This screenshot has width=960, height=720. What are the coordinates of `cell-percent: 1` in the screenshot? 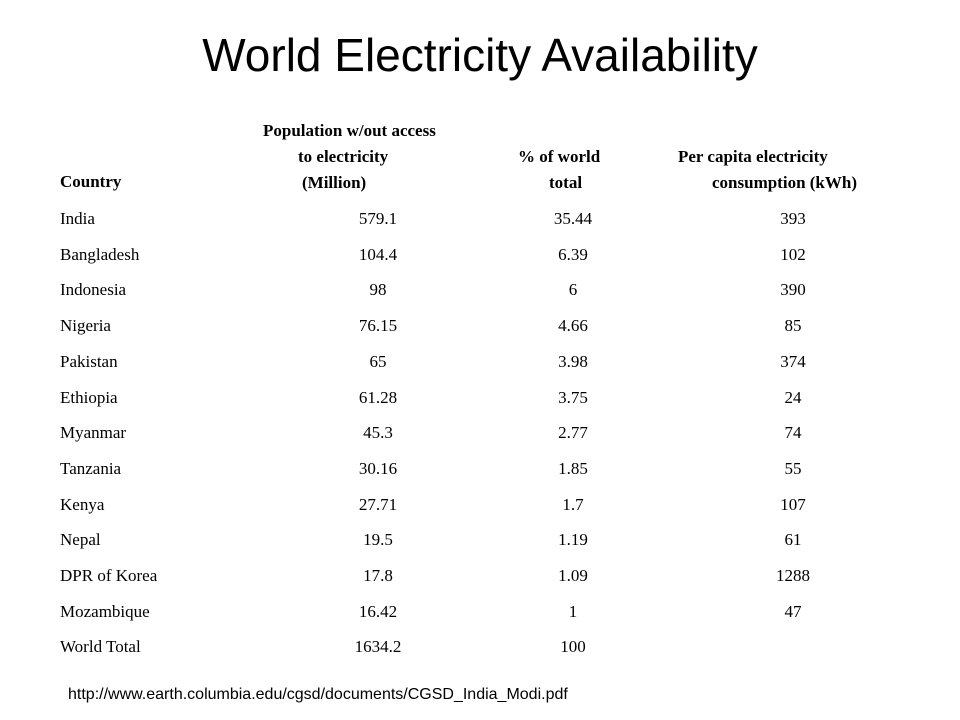 It's located at (573, 611).